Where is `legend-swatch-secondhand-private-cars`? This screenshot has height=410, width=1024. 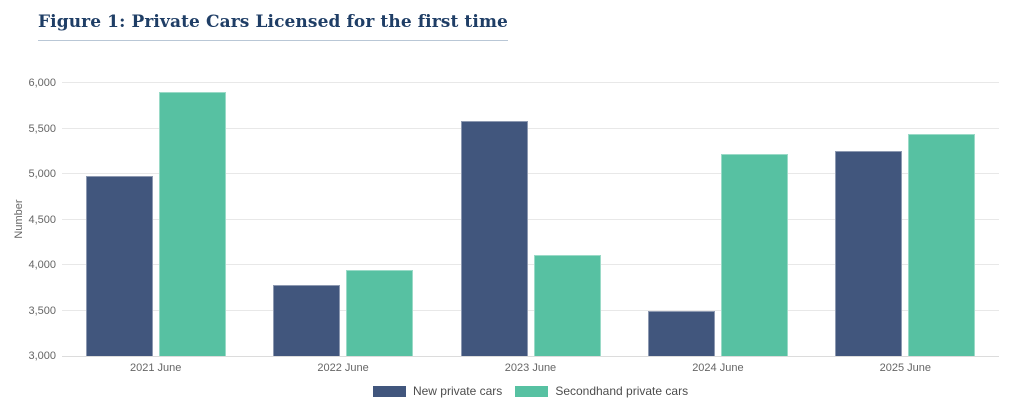
legend-swatch-secondhand-private-cars is located at coordinates (532, 391).